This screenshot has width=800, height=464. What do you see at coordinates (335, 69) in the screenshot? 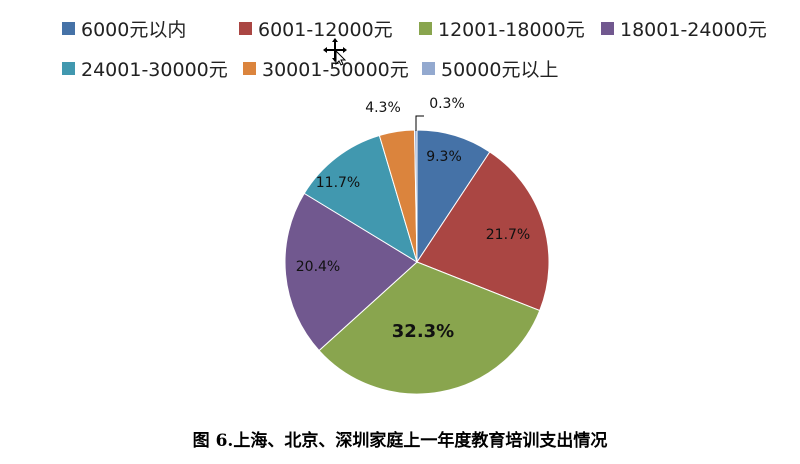
I see `legend-label: 30001-50000元` at bounding box center [335, 69].